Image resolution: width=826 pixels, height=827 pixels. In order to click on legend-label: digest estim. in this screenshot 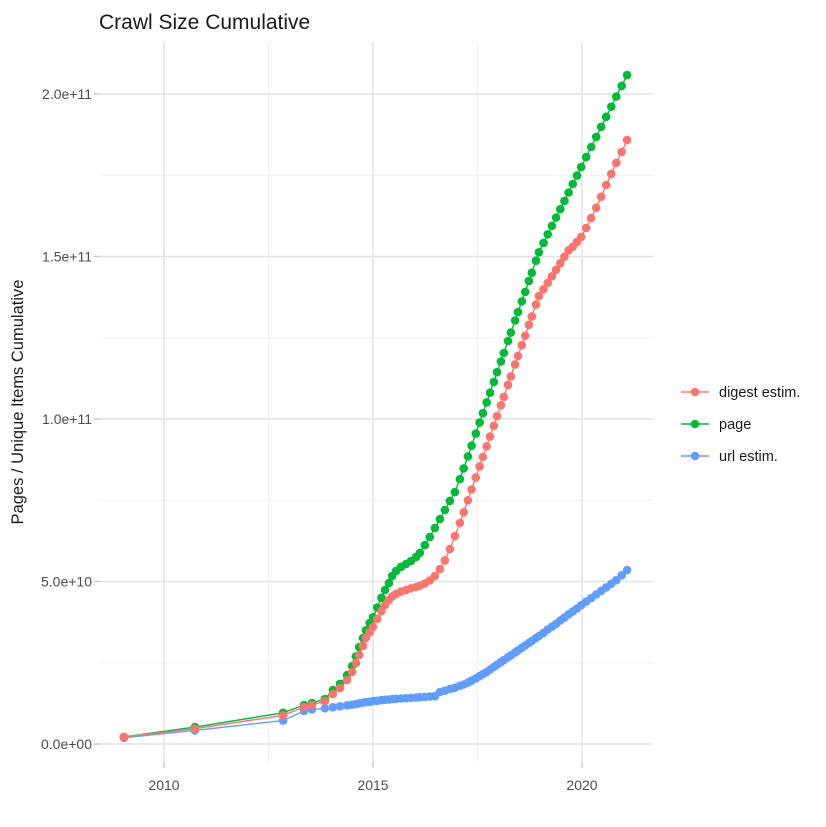, I will do `click(759, 393)`.